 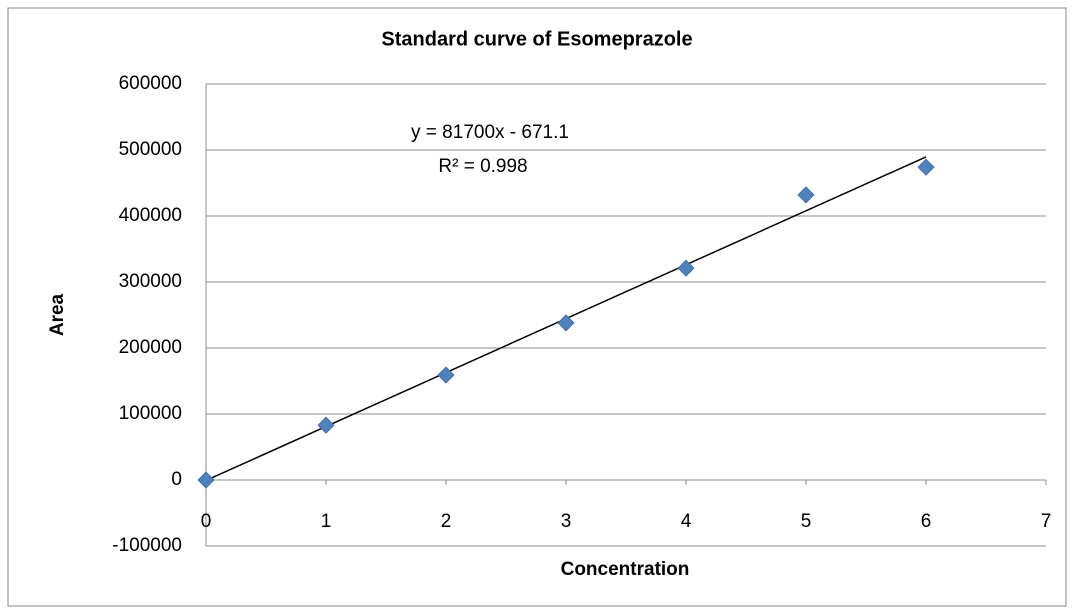 What do you see at coordinates (536, 39) in the screenshot?
I see `chart-title: Standard curve of Esomeprazole` at bounding box center [536, 39].